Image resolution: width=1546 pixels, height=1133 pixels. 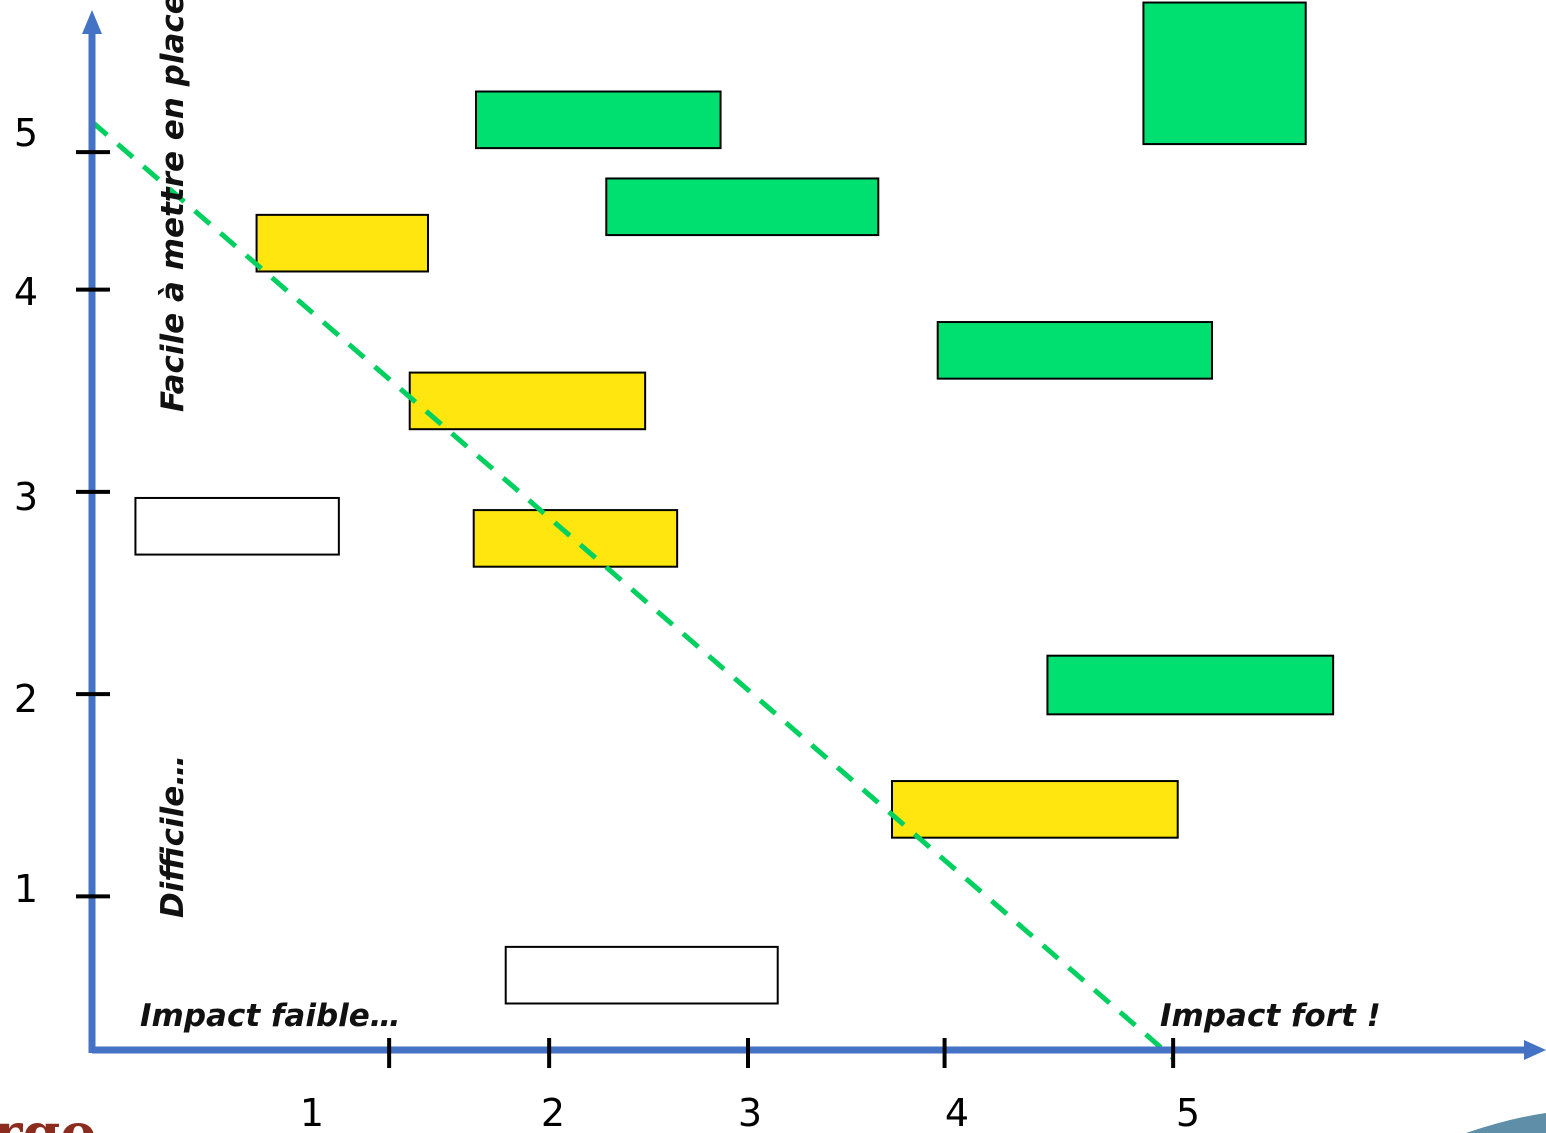 I want to click on x-axis-arrow, so click(x=1535, y=1050).